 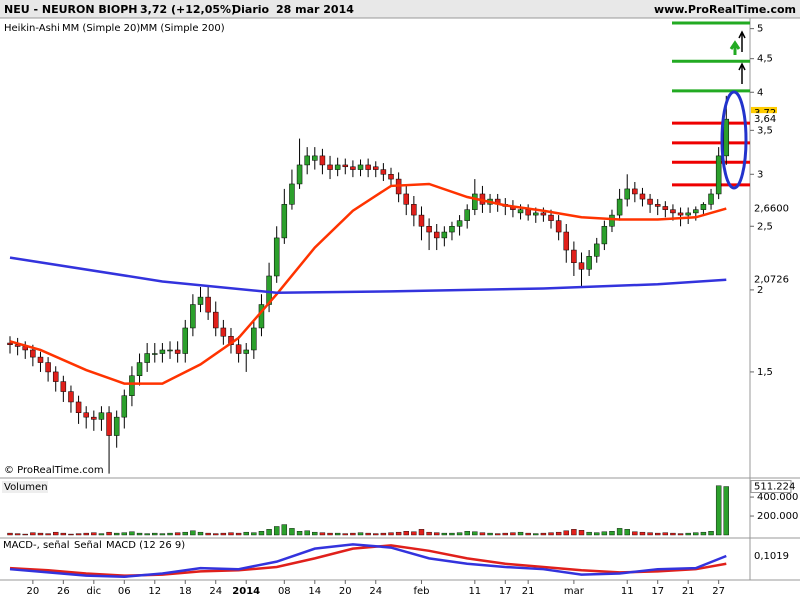 What do you see at coordinates (771, 487) in the screenshot?
I see `value-label-box` at bounding box center [771, 487].